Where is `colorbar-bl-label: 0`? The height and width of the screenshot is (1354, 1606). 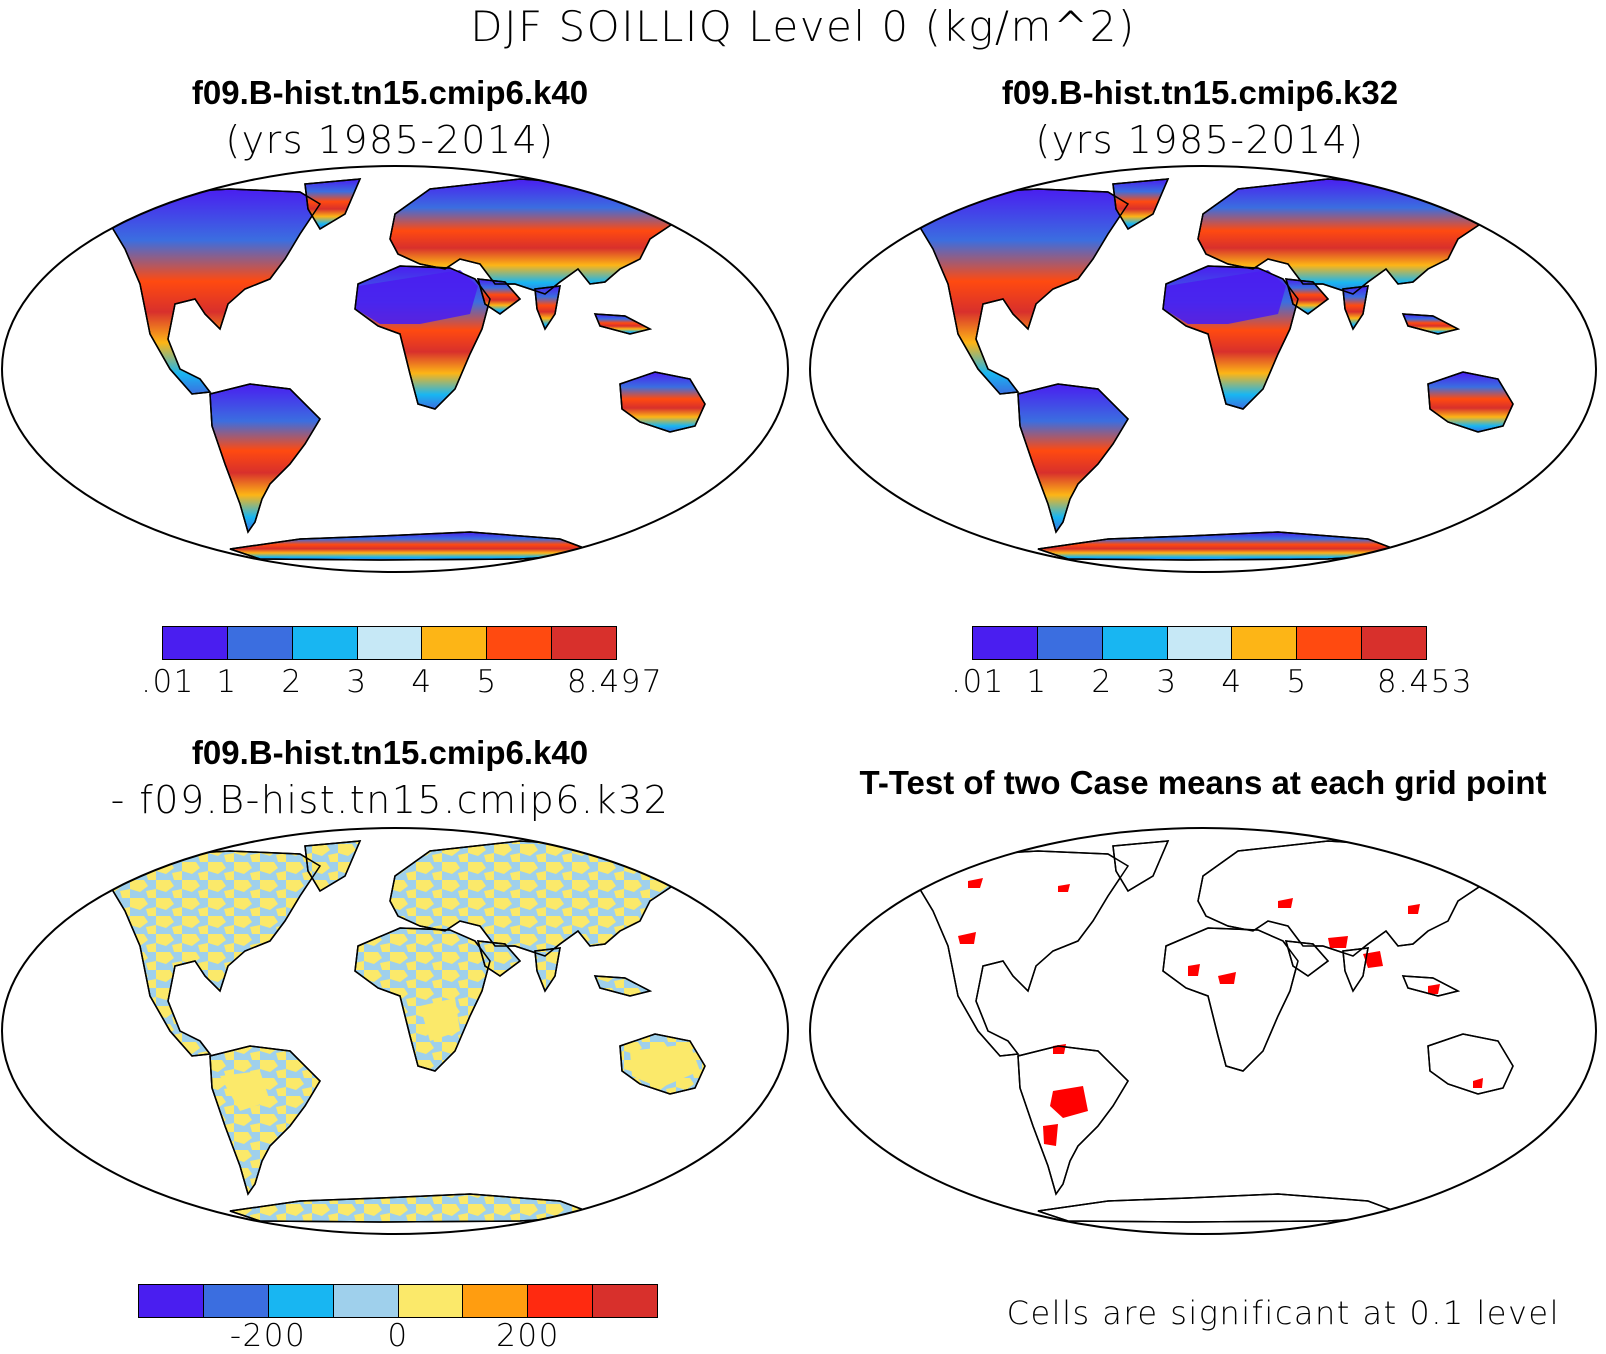 colorbar-bl-label: 0 is located at coordinates (398, 1336).